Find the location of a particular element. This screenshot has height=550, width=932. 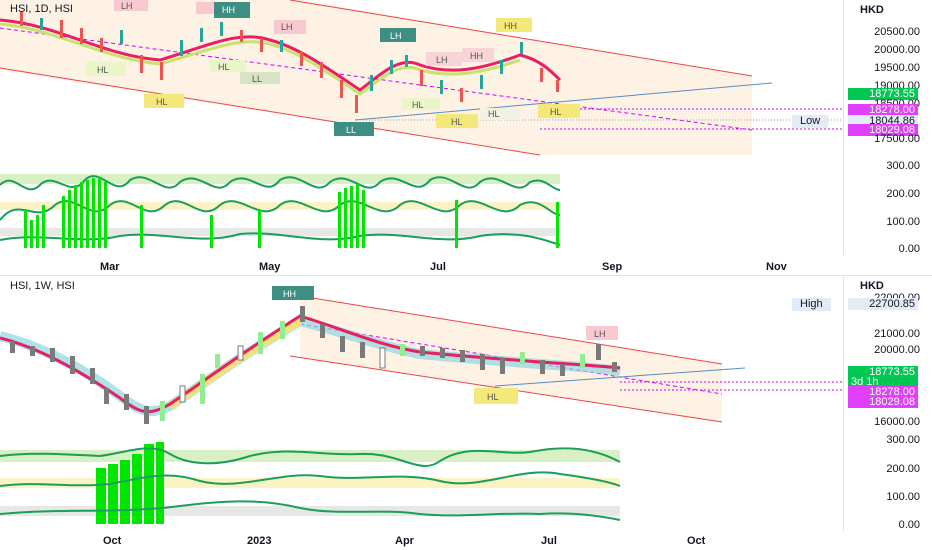

daily-price-19500: 19500.00 is located at coordinates (897, 68).